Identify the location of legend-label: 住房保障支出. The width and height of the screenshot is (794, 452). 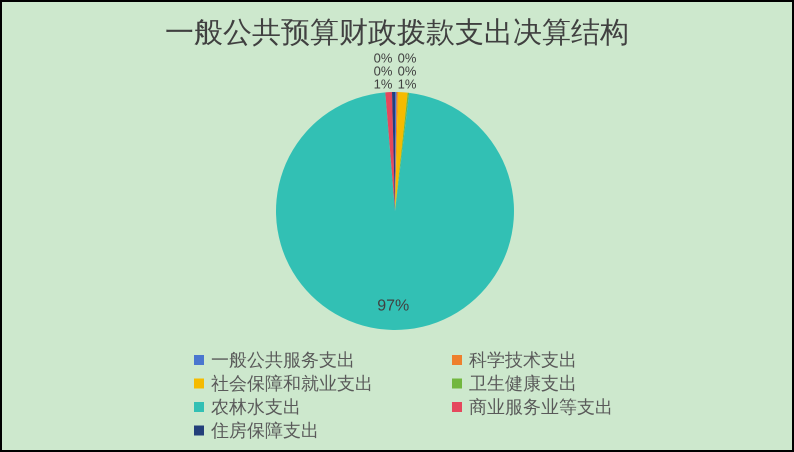
(264, 430).